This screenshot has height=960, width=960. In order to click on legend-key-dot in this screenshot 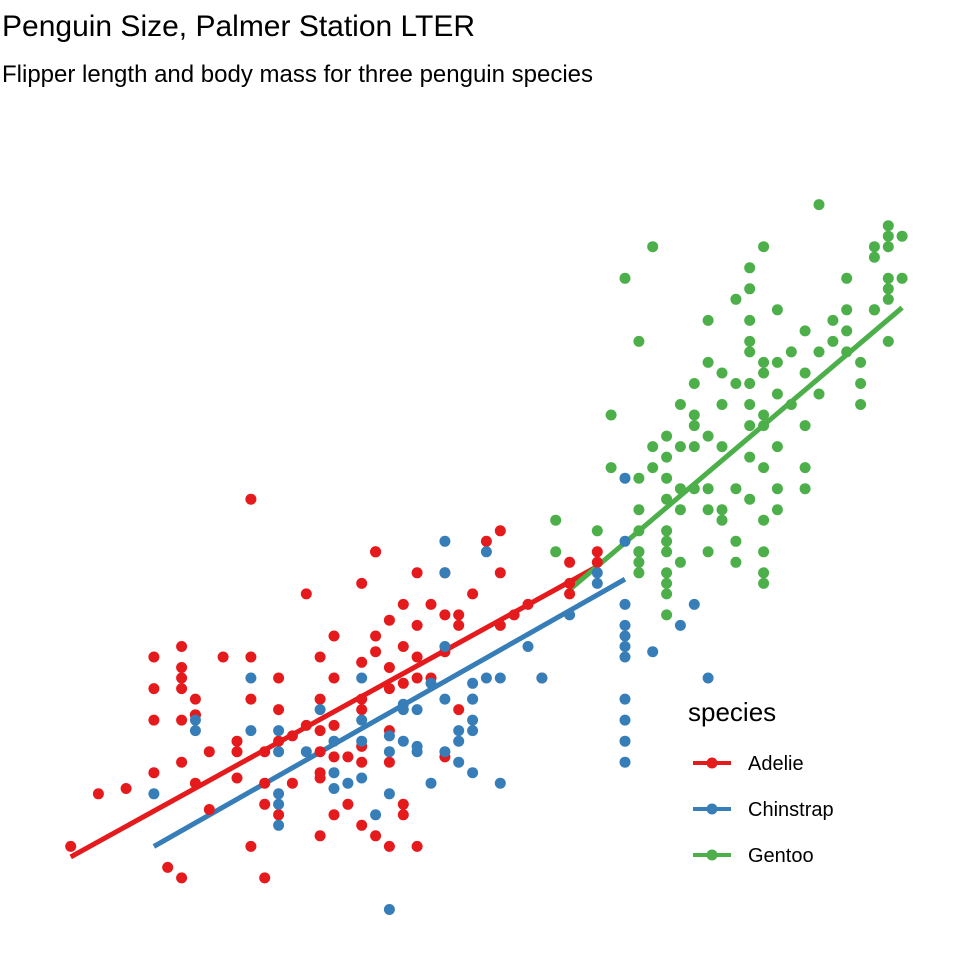, I will do `click(712, 763)`.